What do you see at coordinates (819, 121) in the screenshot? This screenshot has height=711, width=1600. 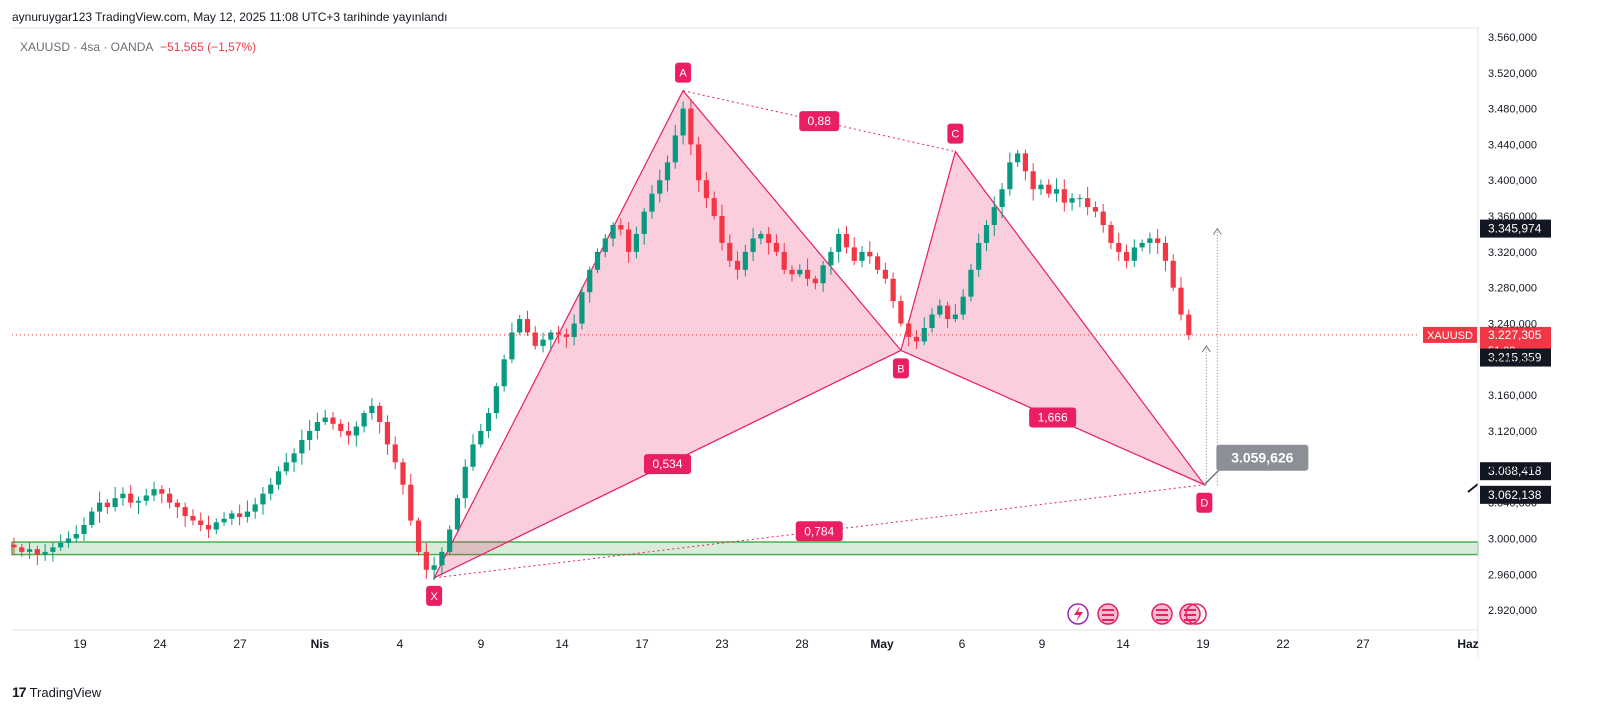 I see `line-ac` at bounding box center [819, 121].